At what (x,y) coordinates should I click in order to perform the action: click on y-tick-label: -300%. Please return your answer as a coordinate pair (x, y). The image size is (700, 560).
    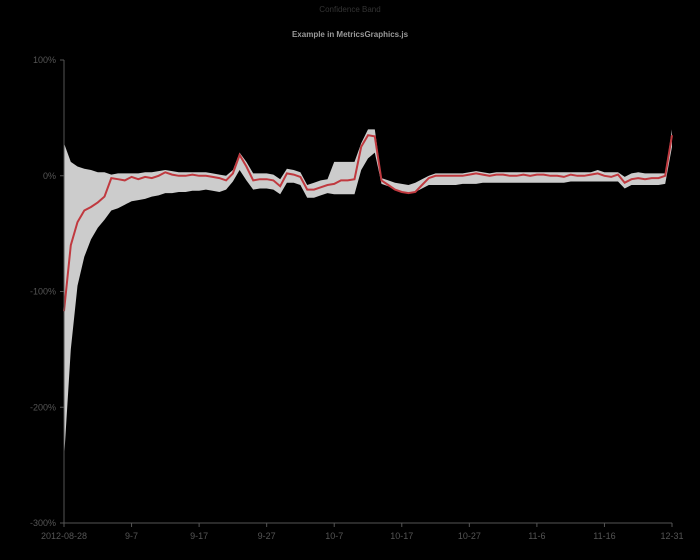
    Looking at the image, I should click on (43, 523).